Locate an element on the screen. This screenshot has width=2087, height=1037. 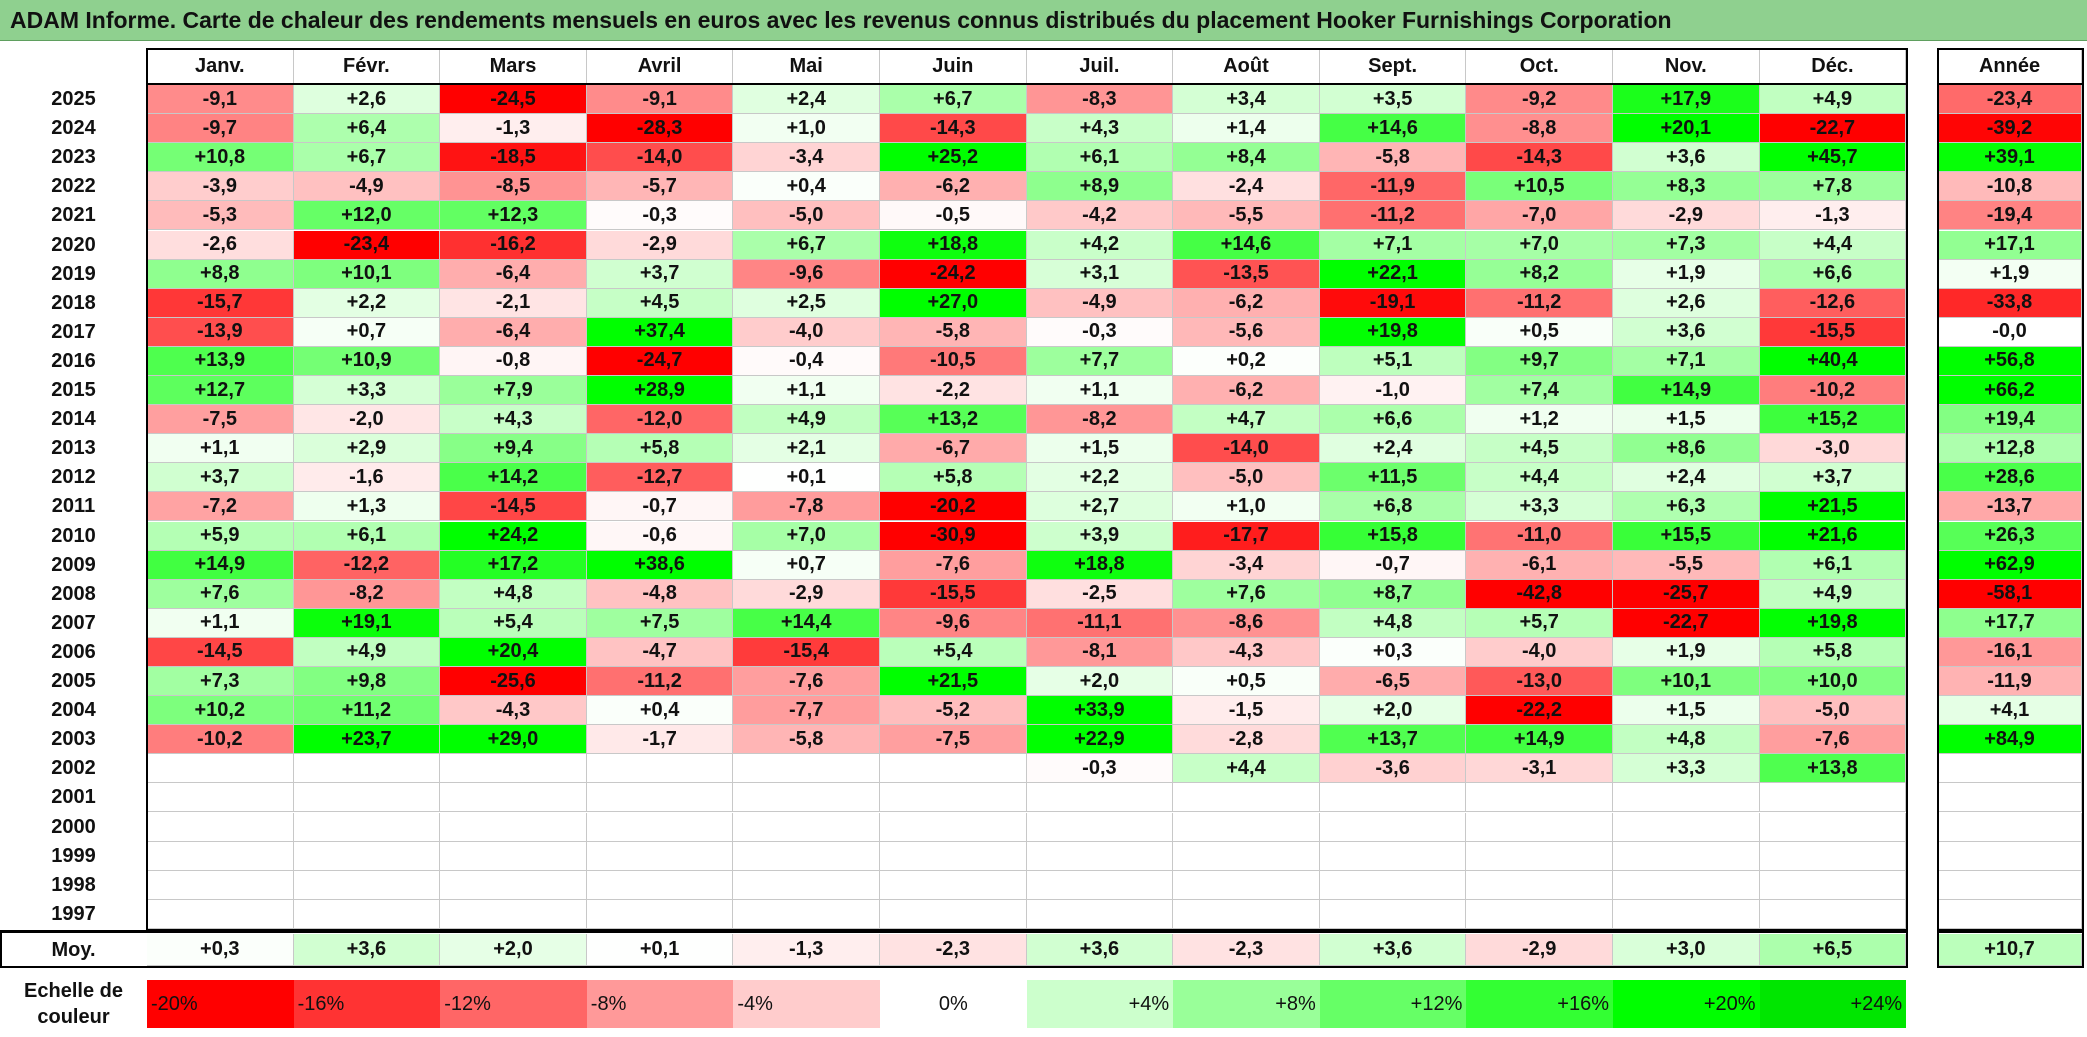
heatmap-cell: -5,3 is located at coordinates (220, 216).